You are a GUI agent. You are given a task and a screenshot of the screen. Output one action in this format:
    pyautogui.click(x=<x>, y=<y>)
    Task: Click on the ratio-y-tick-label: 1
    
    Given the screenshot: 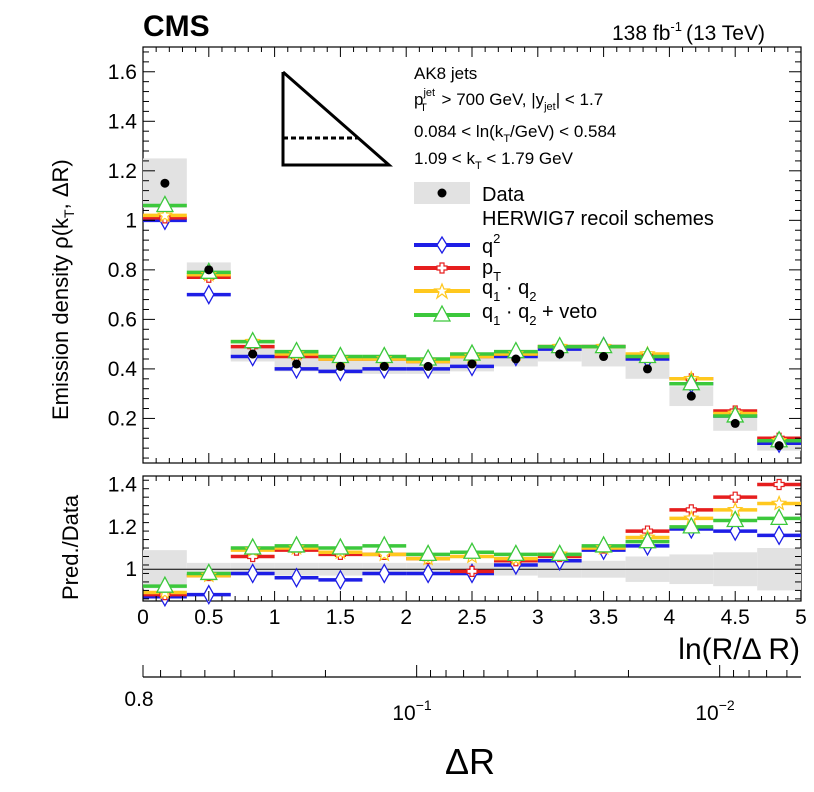 What is the action you would take?
    pyautogui.click(x=131, y=569)
    